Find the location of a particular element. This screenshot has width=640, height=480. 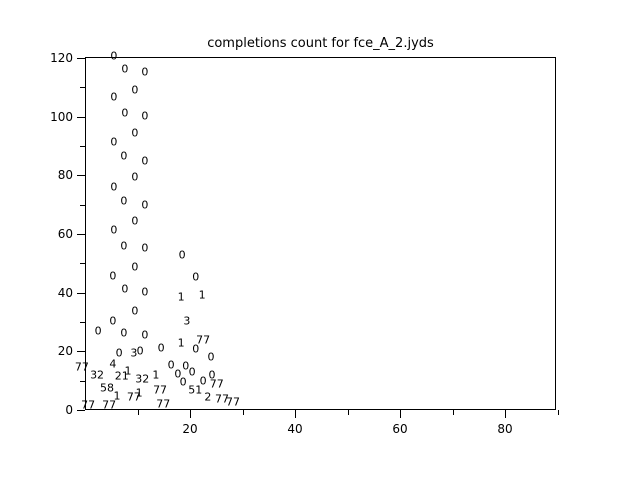

data-point: 2 is located at coordinates (208, 397).